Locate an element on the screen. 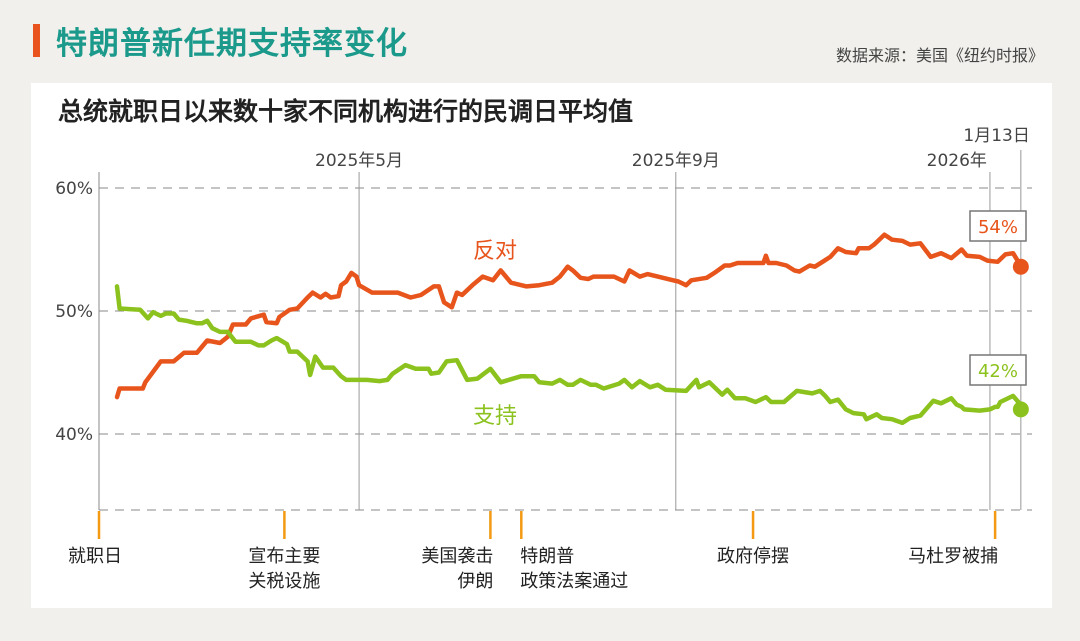 The height and width of the screenshot is (641, 1080). final-value-label: 54% is located at coordinates (998, 227).